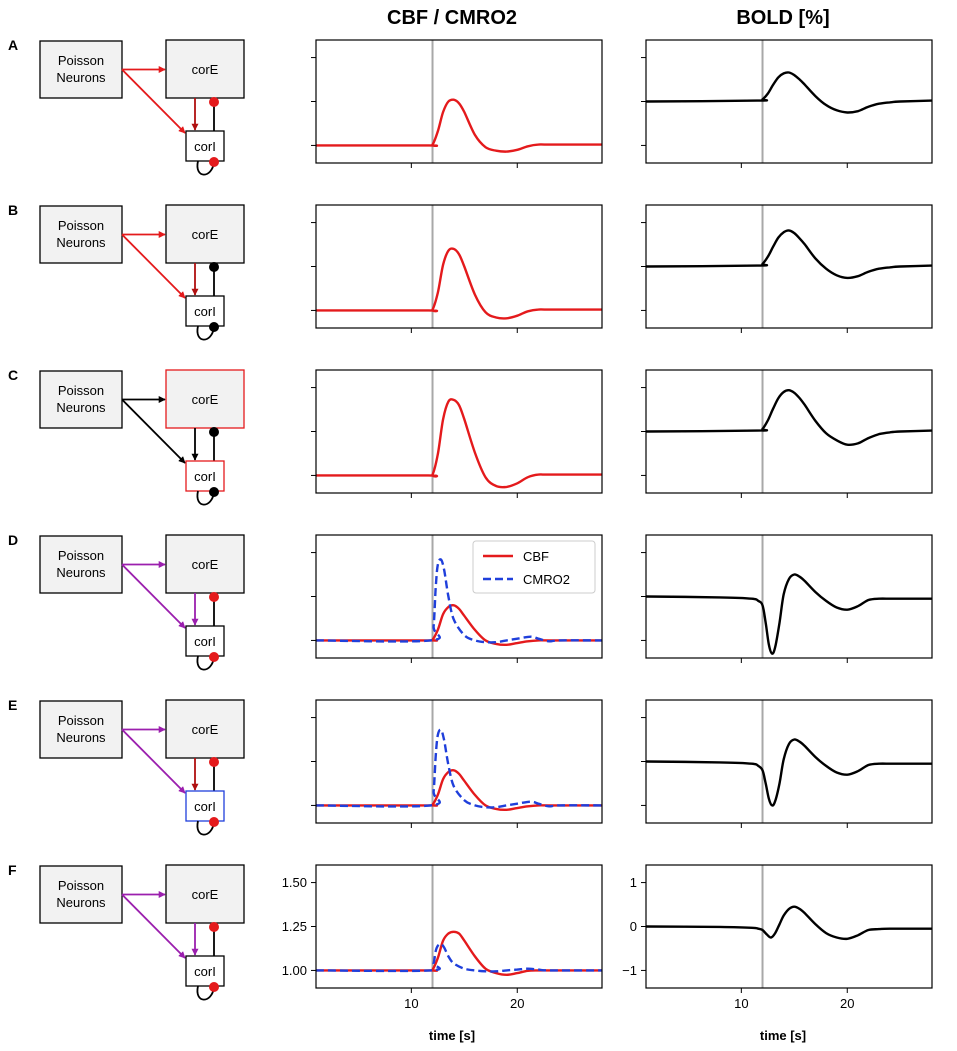  I want to click on cbf-xlabel: time [s], so click(452, 1035).